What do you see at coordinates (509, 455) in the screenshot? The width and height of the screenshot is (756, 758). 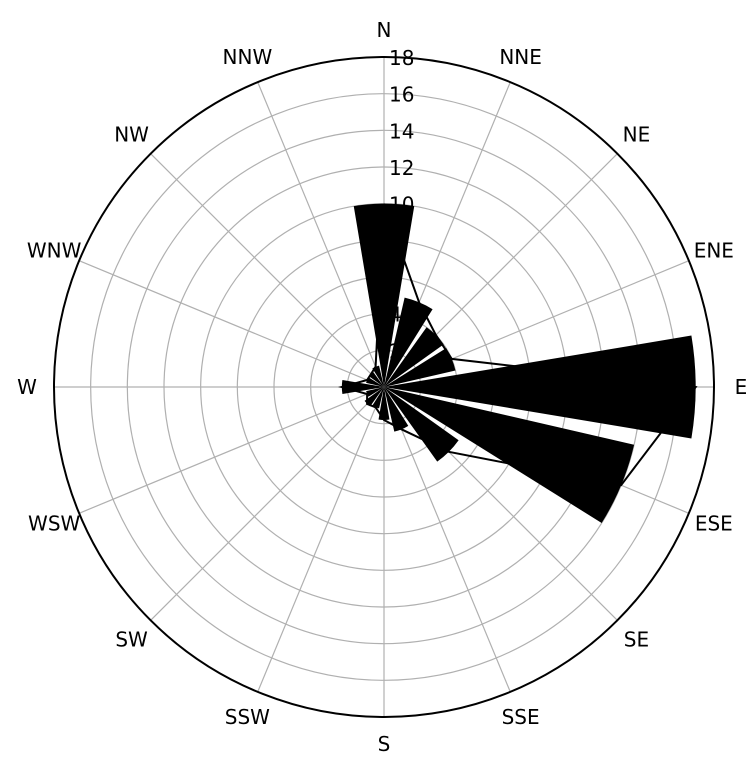 I see `wind-wedge-ese` at bounding box center [509, 455].